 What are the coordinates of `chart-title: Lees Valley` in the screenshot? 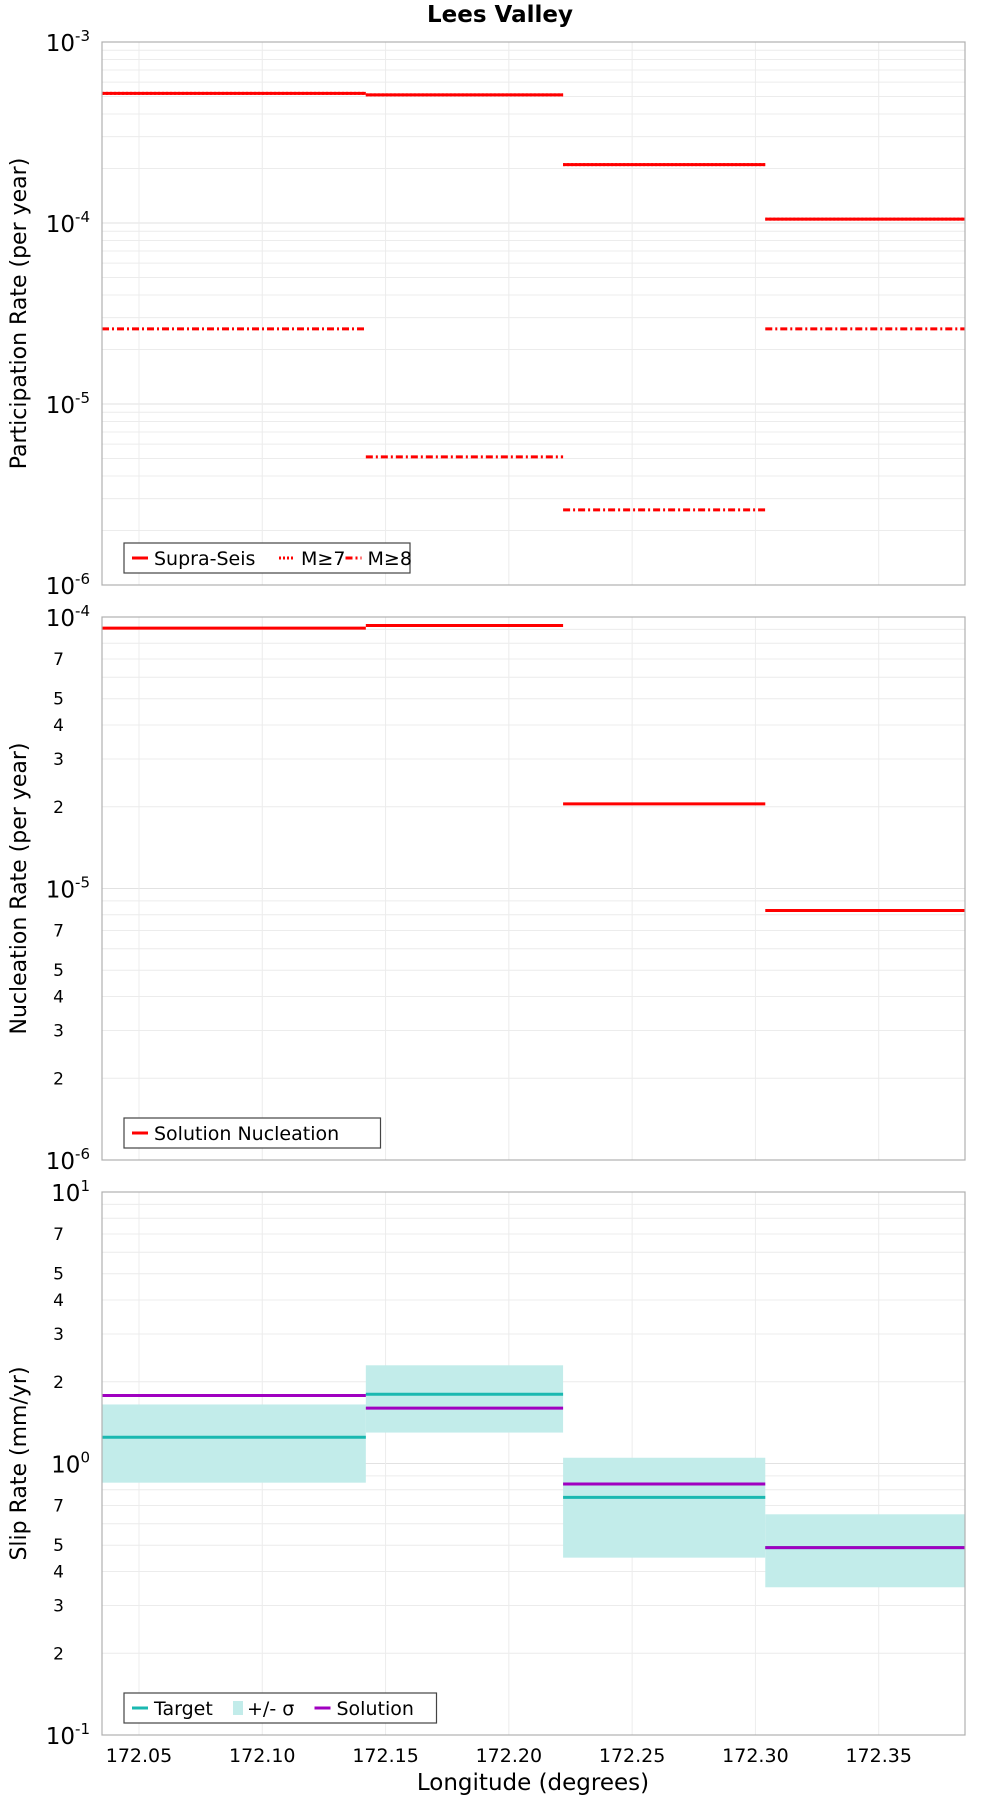 It's located at (500, 15).